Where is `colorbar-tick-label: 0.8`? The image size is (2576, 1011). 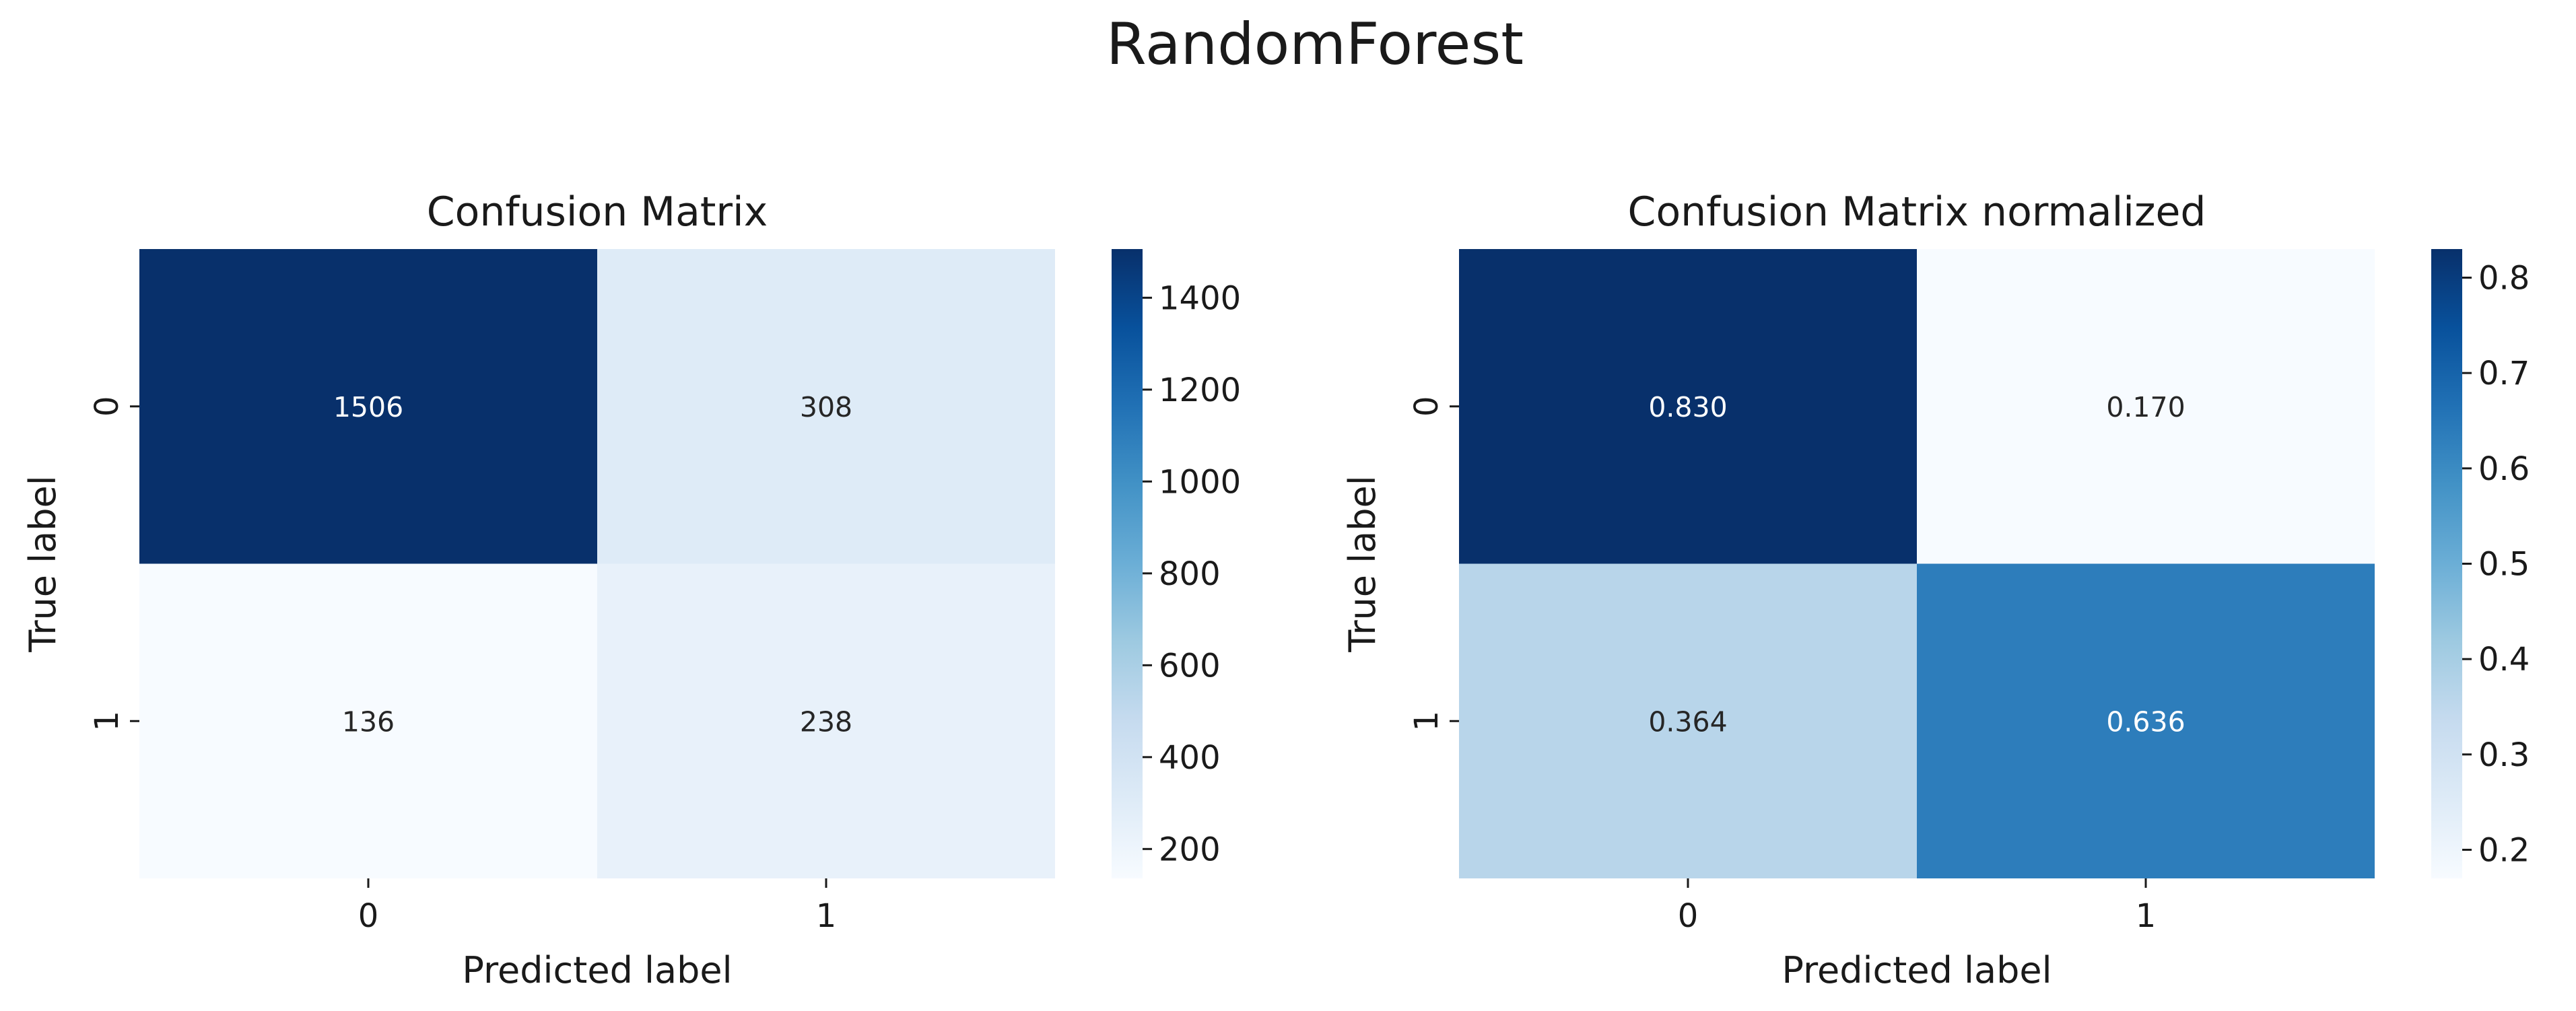 colorbar-tick-label: 0.8 is located at coordinates (2504, 279).